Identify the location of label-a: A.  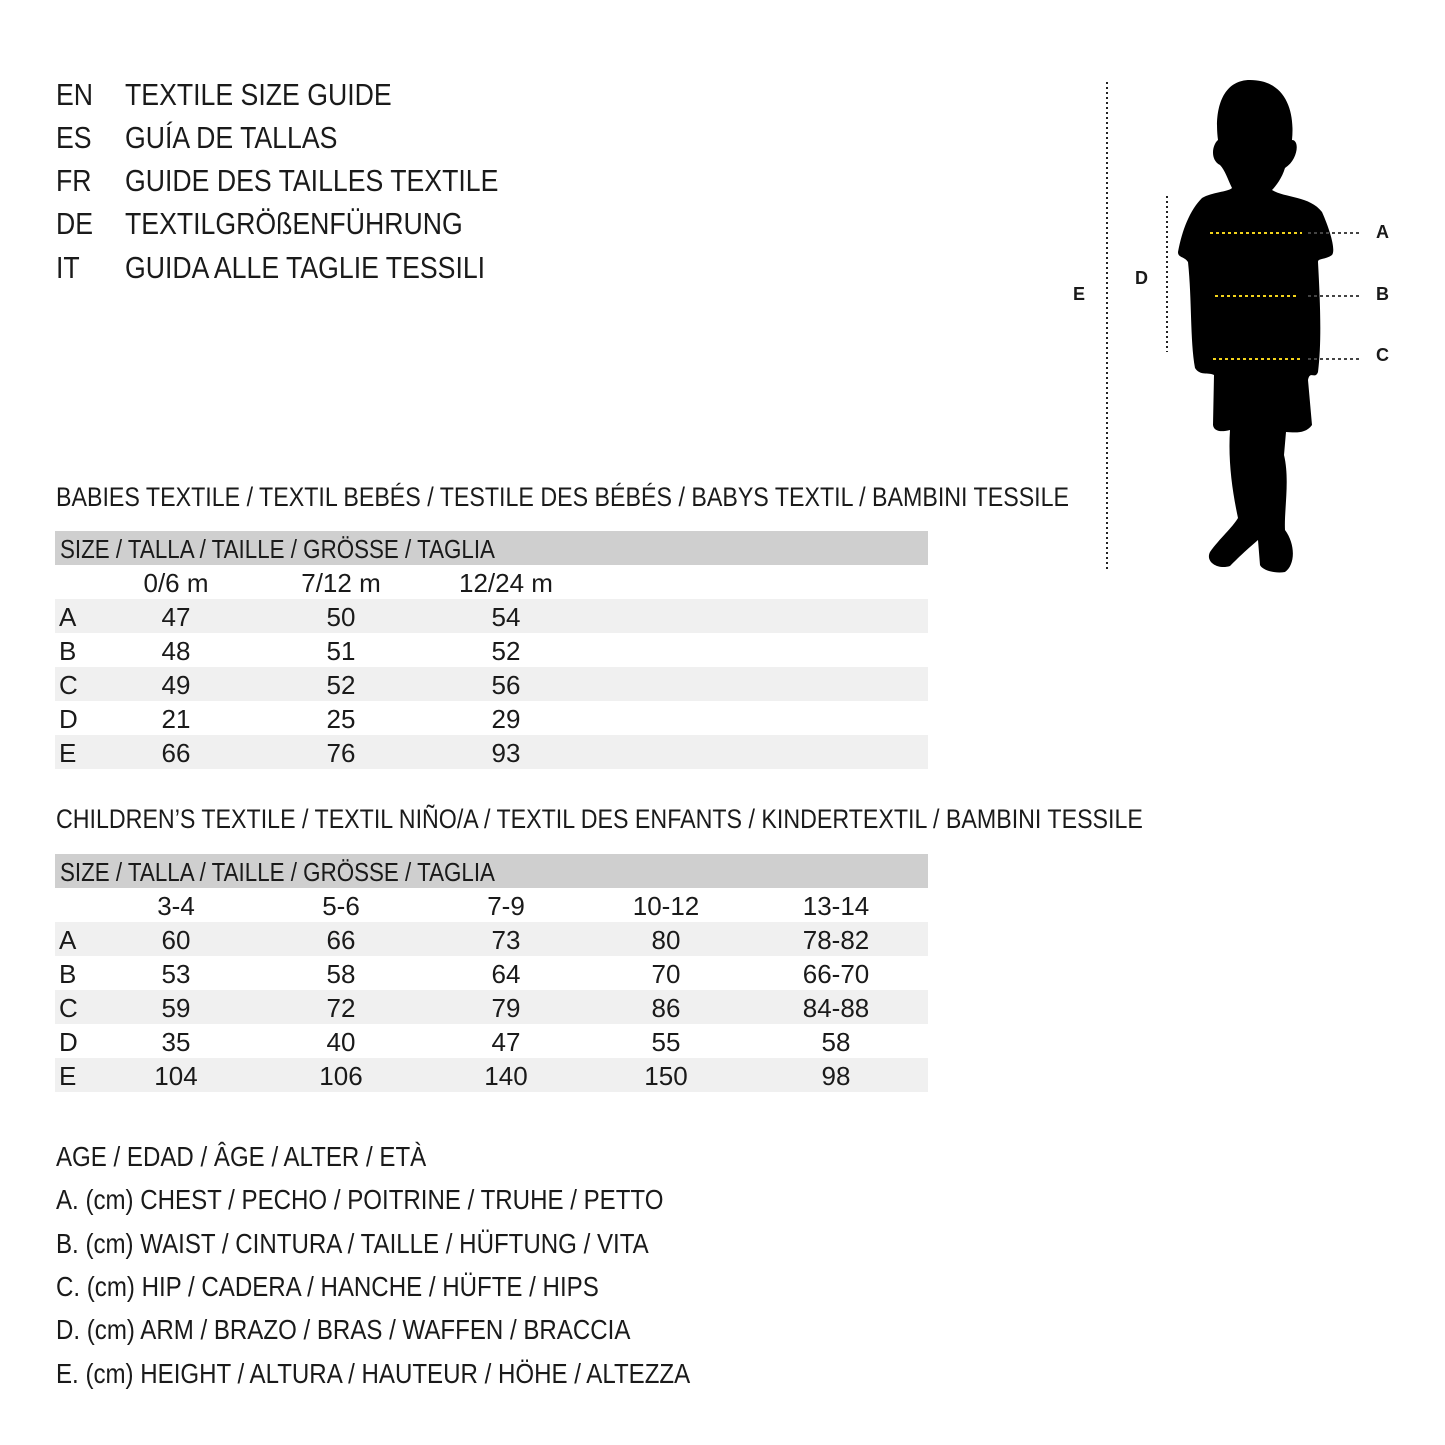
(1382, 232).